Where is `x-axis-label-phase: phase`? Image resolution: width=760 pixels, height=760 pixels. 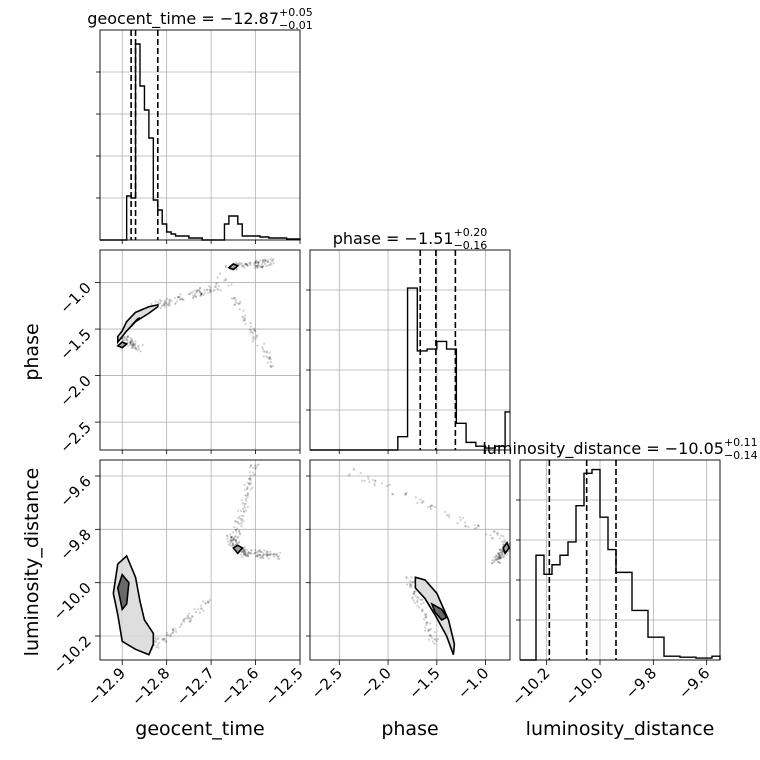 x-axis-label-phase: phase is located at coordinates (409, 729).